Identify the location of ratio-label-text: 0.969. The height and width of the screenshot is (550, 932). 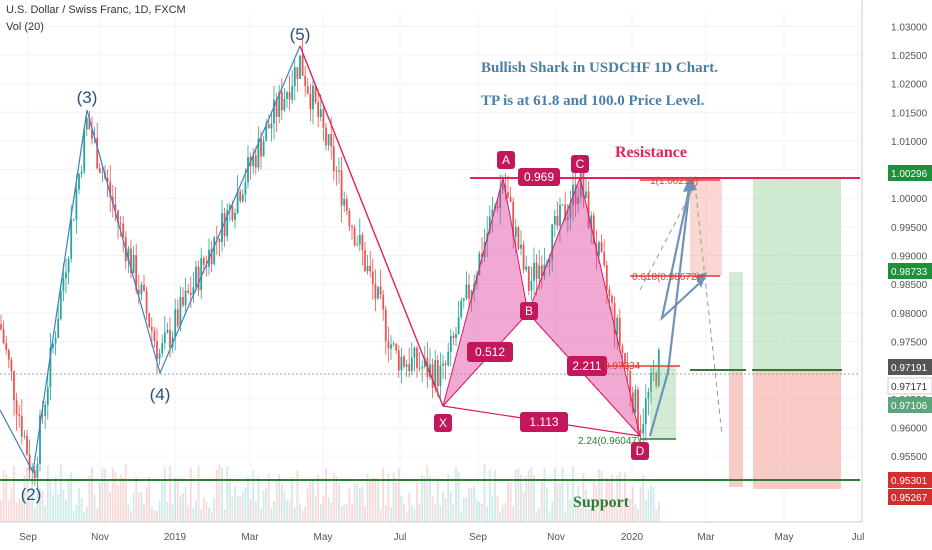
(539, 177).